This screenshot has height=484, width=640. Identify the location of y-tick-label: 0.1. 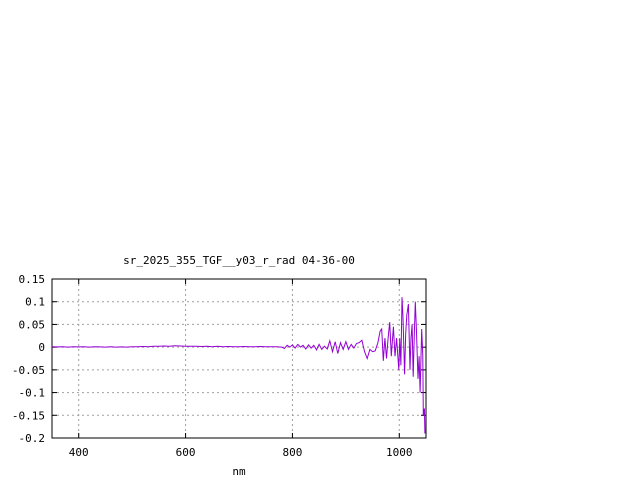
(35, 302).